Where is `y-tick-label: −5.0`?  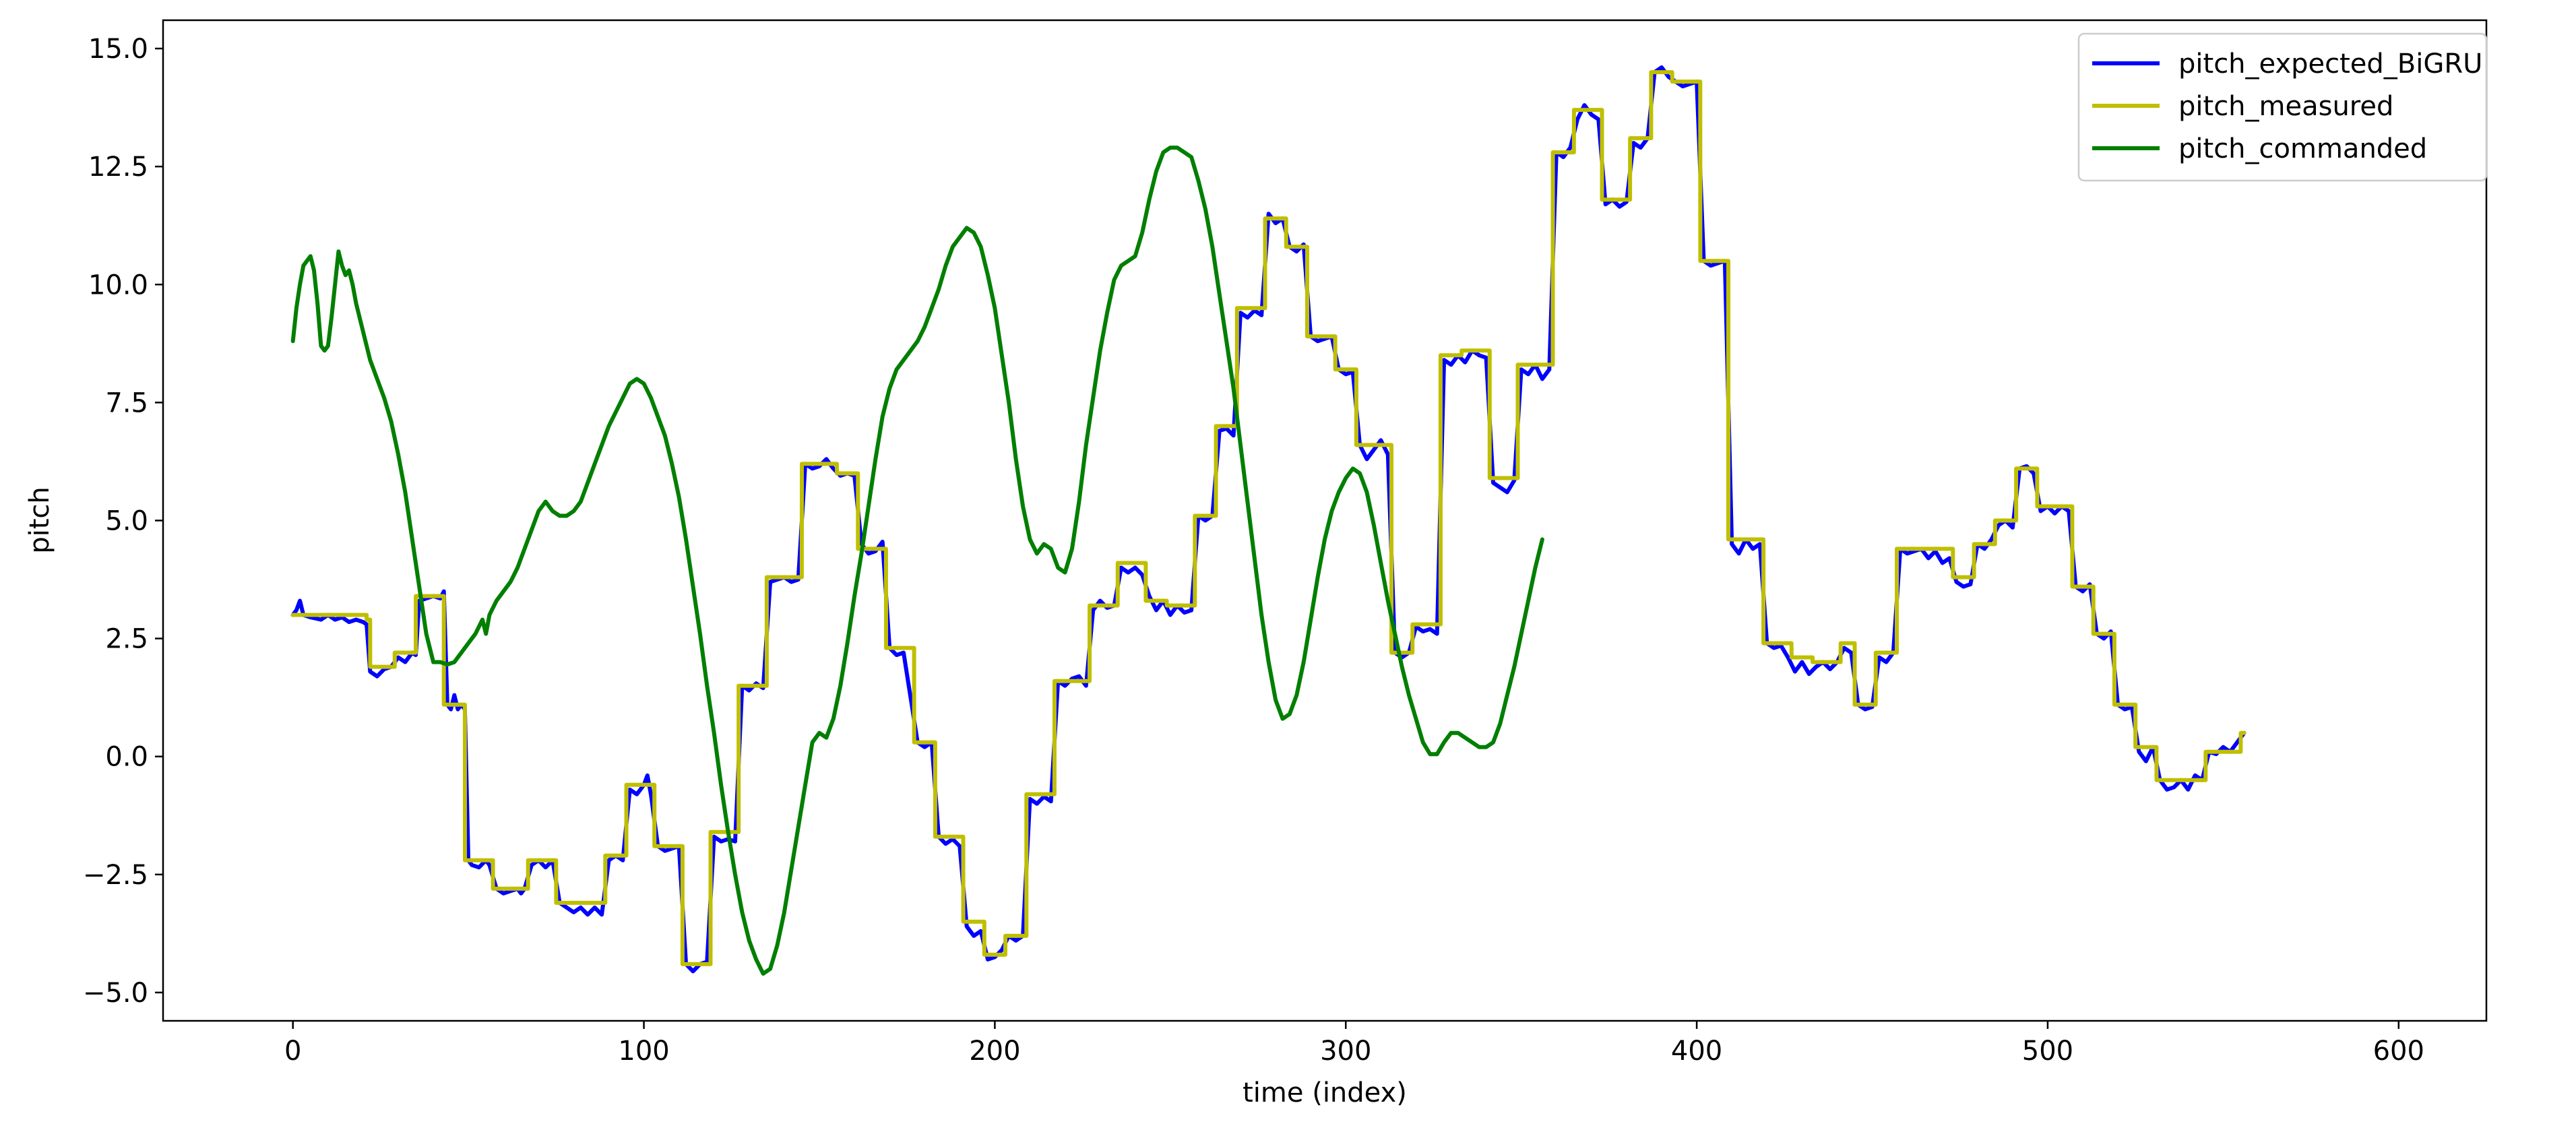 y-tick-label: −5.0 is located at coordinates (115, 994).